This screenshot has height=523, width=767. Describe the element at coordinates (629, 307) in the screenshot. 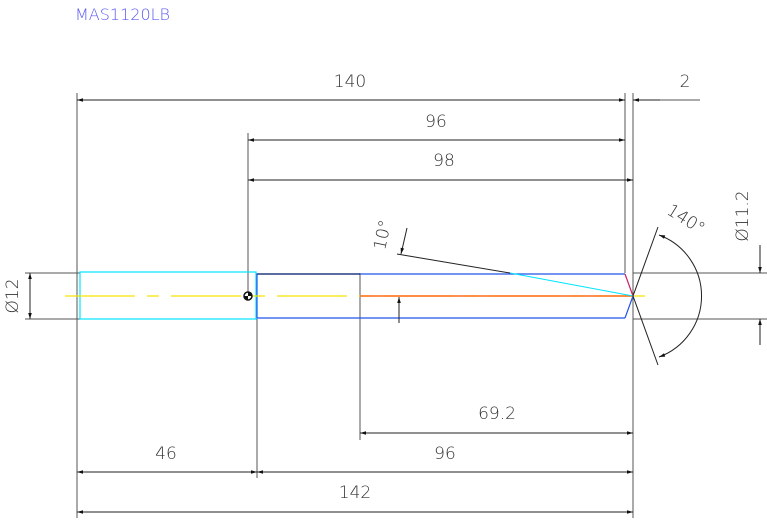

I see `chamfer-bottom` at that location.